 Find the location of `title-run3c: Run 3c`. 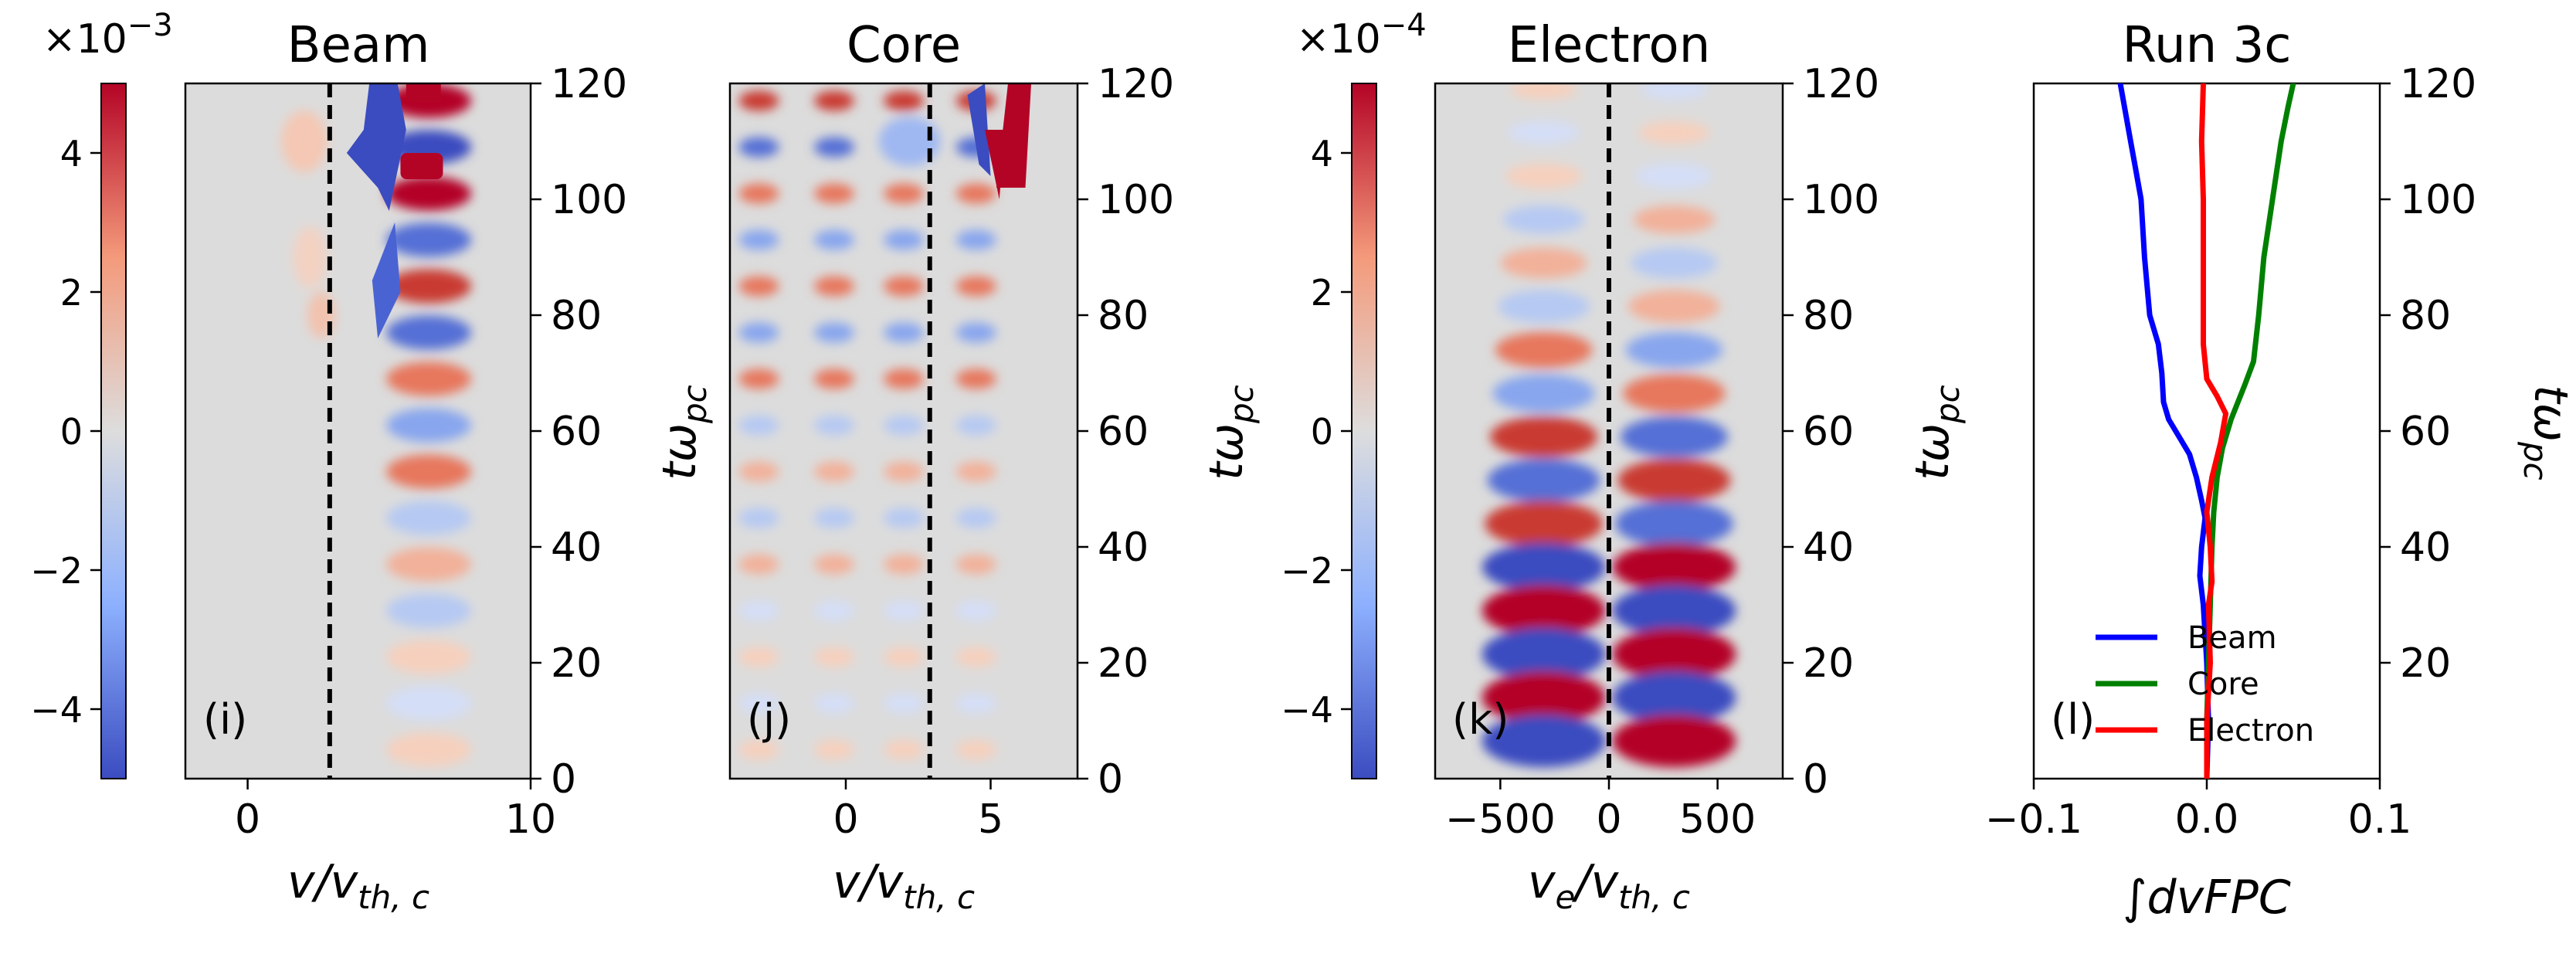

title-run3c: Run 3c is located at coordinates (2207, 45).